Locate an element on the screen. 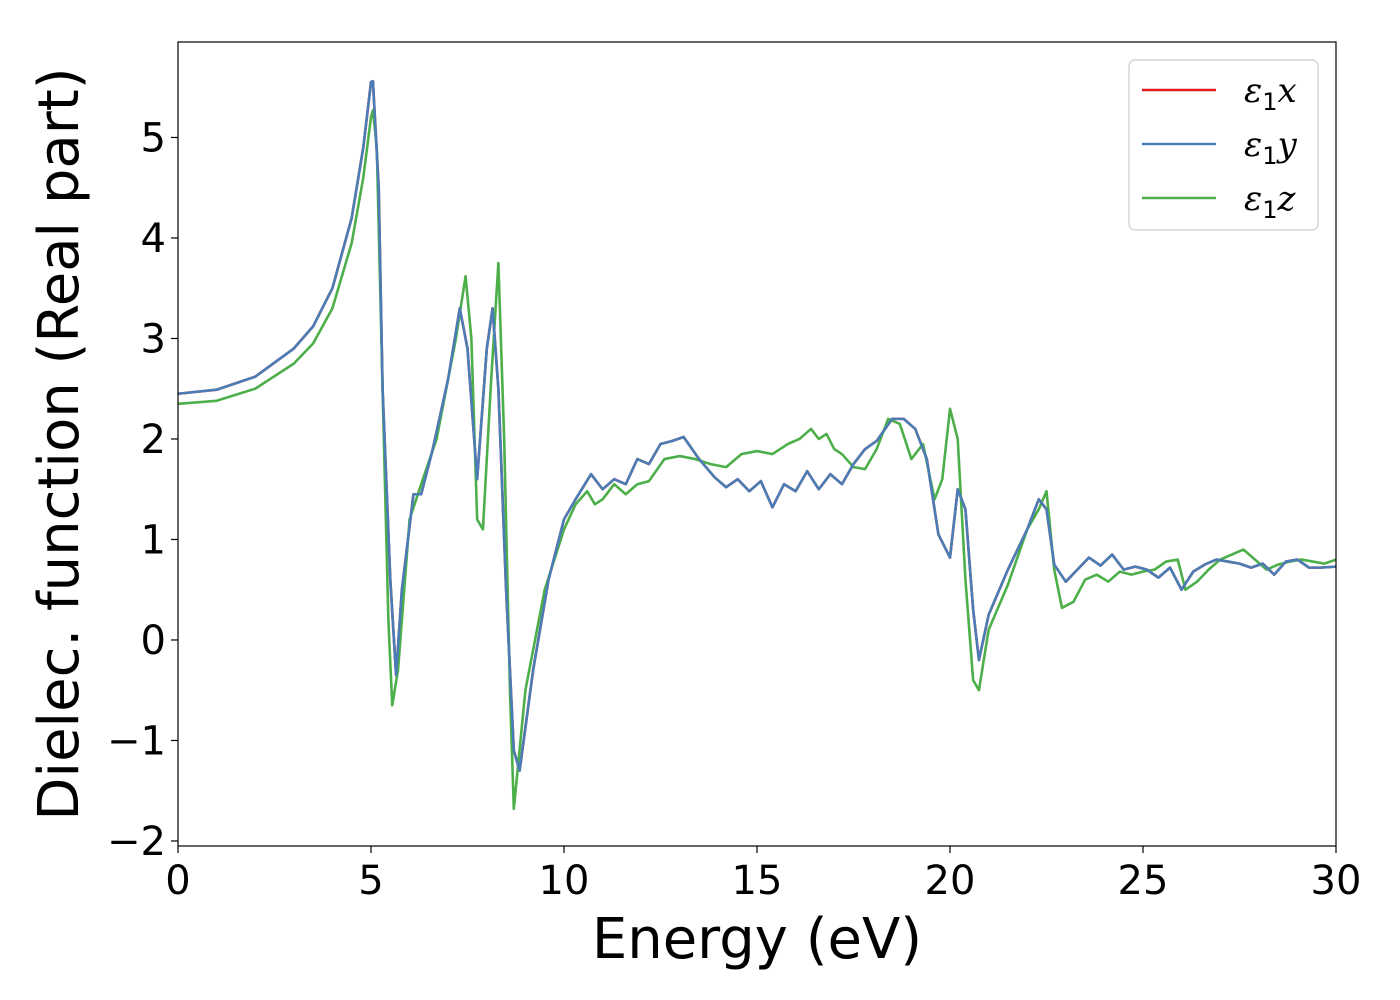  y-axis-title: Dielec. function (Real part) is located at coordinates (59, 443).